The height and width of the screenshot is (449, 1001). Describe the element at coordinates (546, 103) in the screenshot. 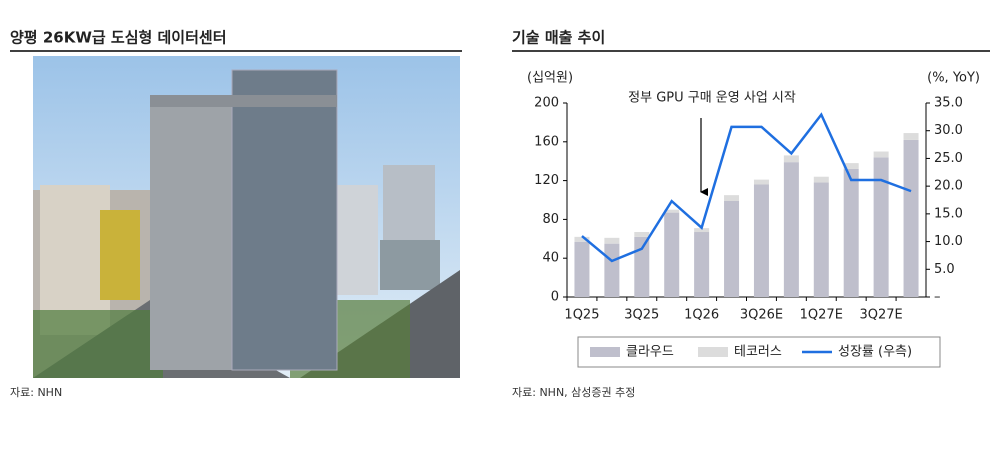

I see `y-tick-label: 200` at that location.